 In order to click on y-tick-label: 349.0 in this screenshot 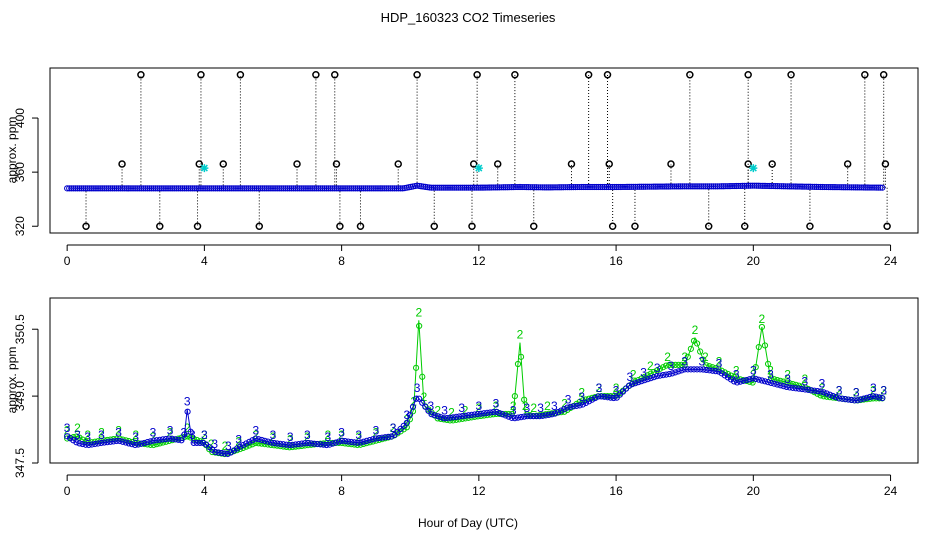, I will do `click(20, 396)`.